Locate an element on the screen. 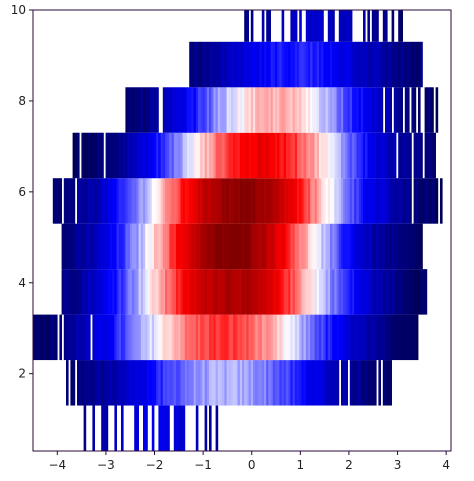 This screenshot has width=474, height=481. heatmap-cell-row5-col50 is located at coordinates (144, 201).